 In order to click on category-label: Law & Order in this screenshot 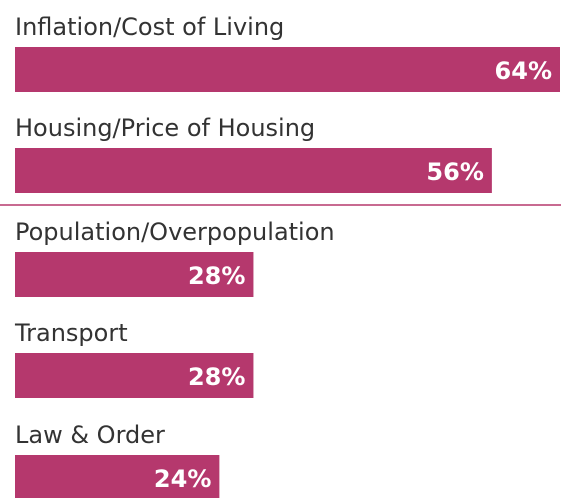, I will do `click(90, 435)`.